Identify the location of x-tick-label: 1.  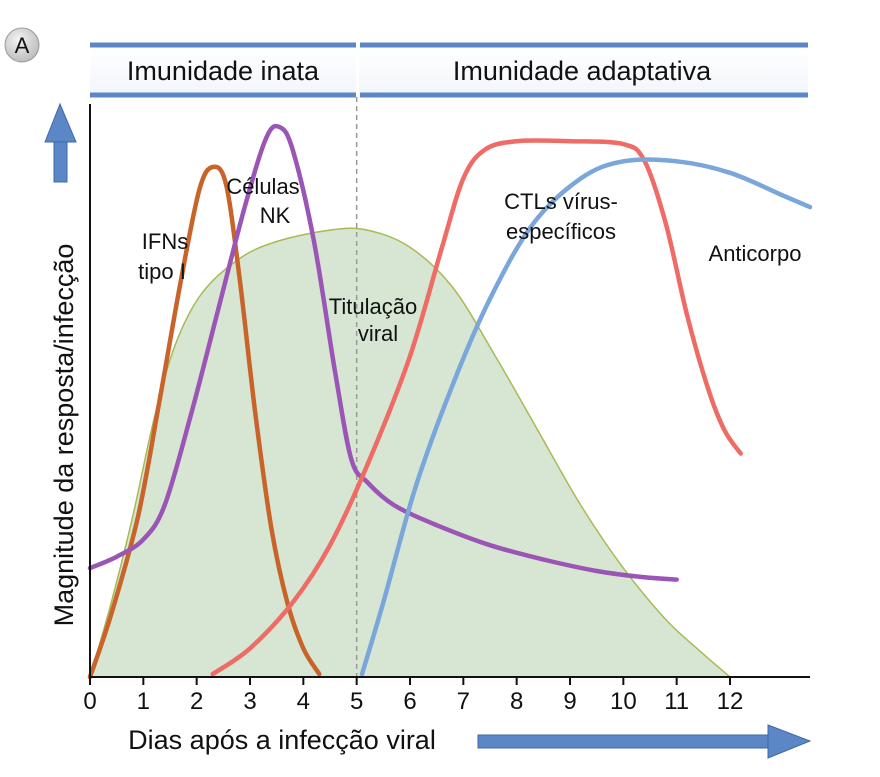
(143, 701).